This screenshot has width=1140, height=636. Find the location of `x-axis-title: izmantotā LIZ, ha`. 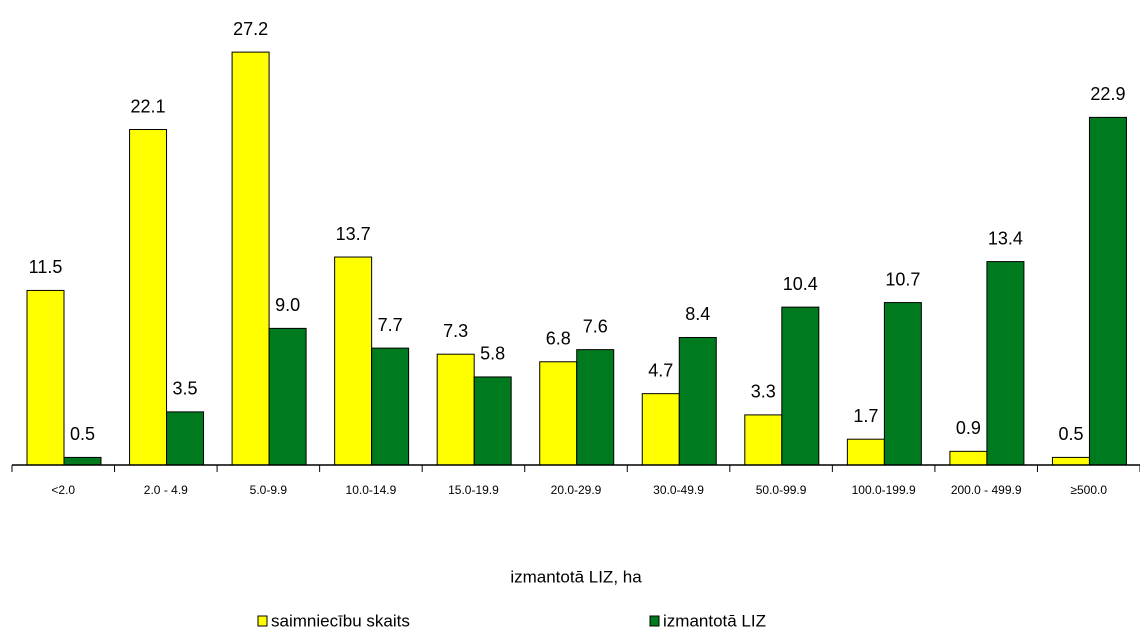

x-axis-title: izmantotā LIZ, ha is located at coordinates (576, 576).